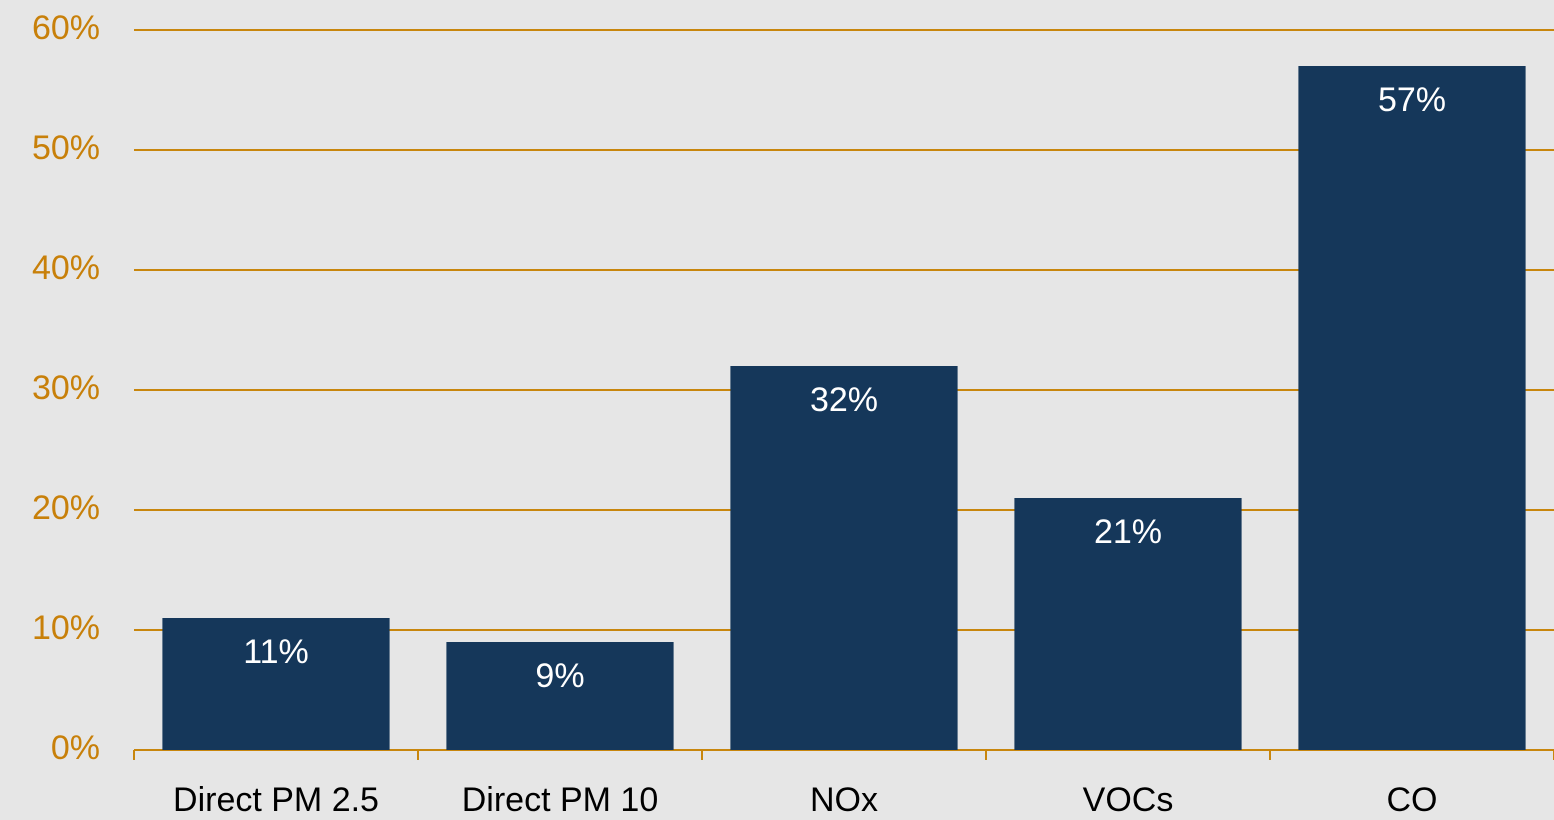 This screenshot has width=1554, height=820. I want to click on x-tick-label: CO, so click(1412, 800).